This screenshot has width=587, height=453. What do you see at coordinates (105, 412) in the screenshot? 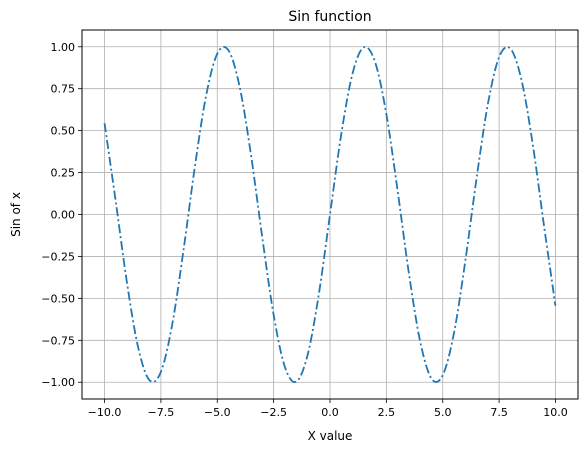
I see `x-tick-label: −10.0` at bounding box center [105, 412].